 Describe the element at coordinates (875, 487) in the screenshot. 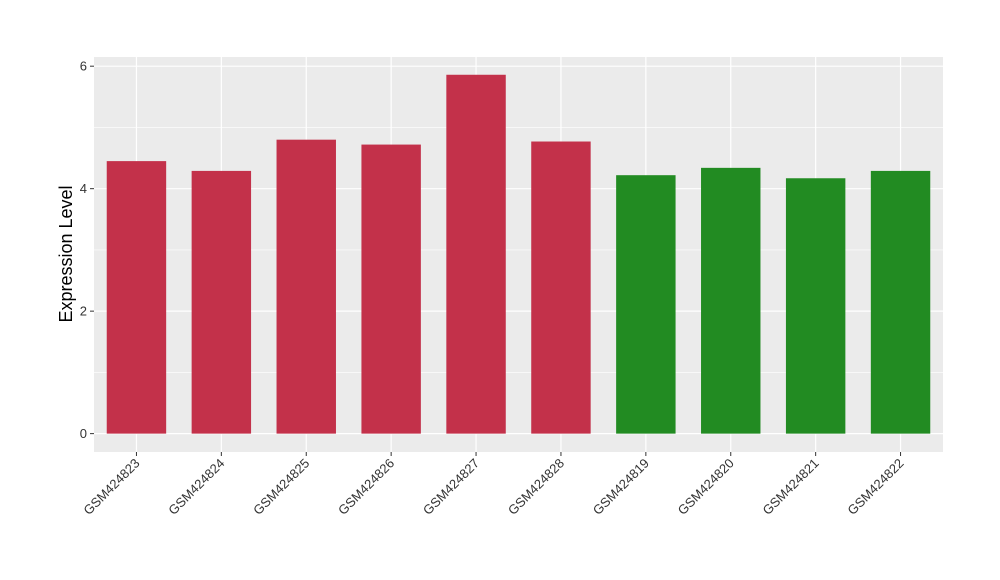

I see `x-tick-label: GSM424822` at that location.